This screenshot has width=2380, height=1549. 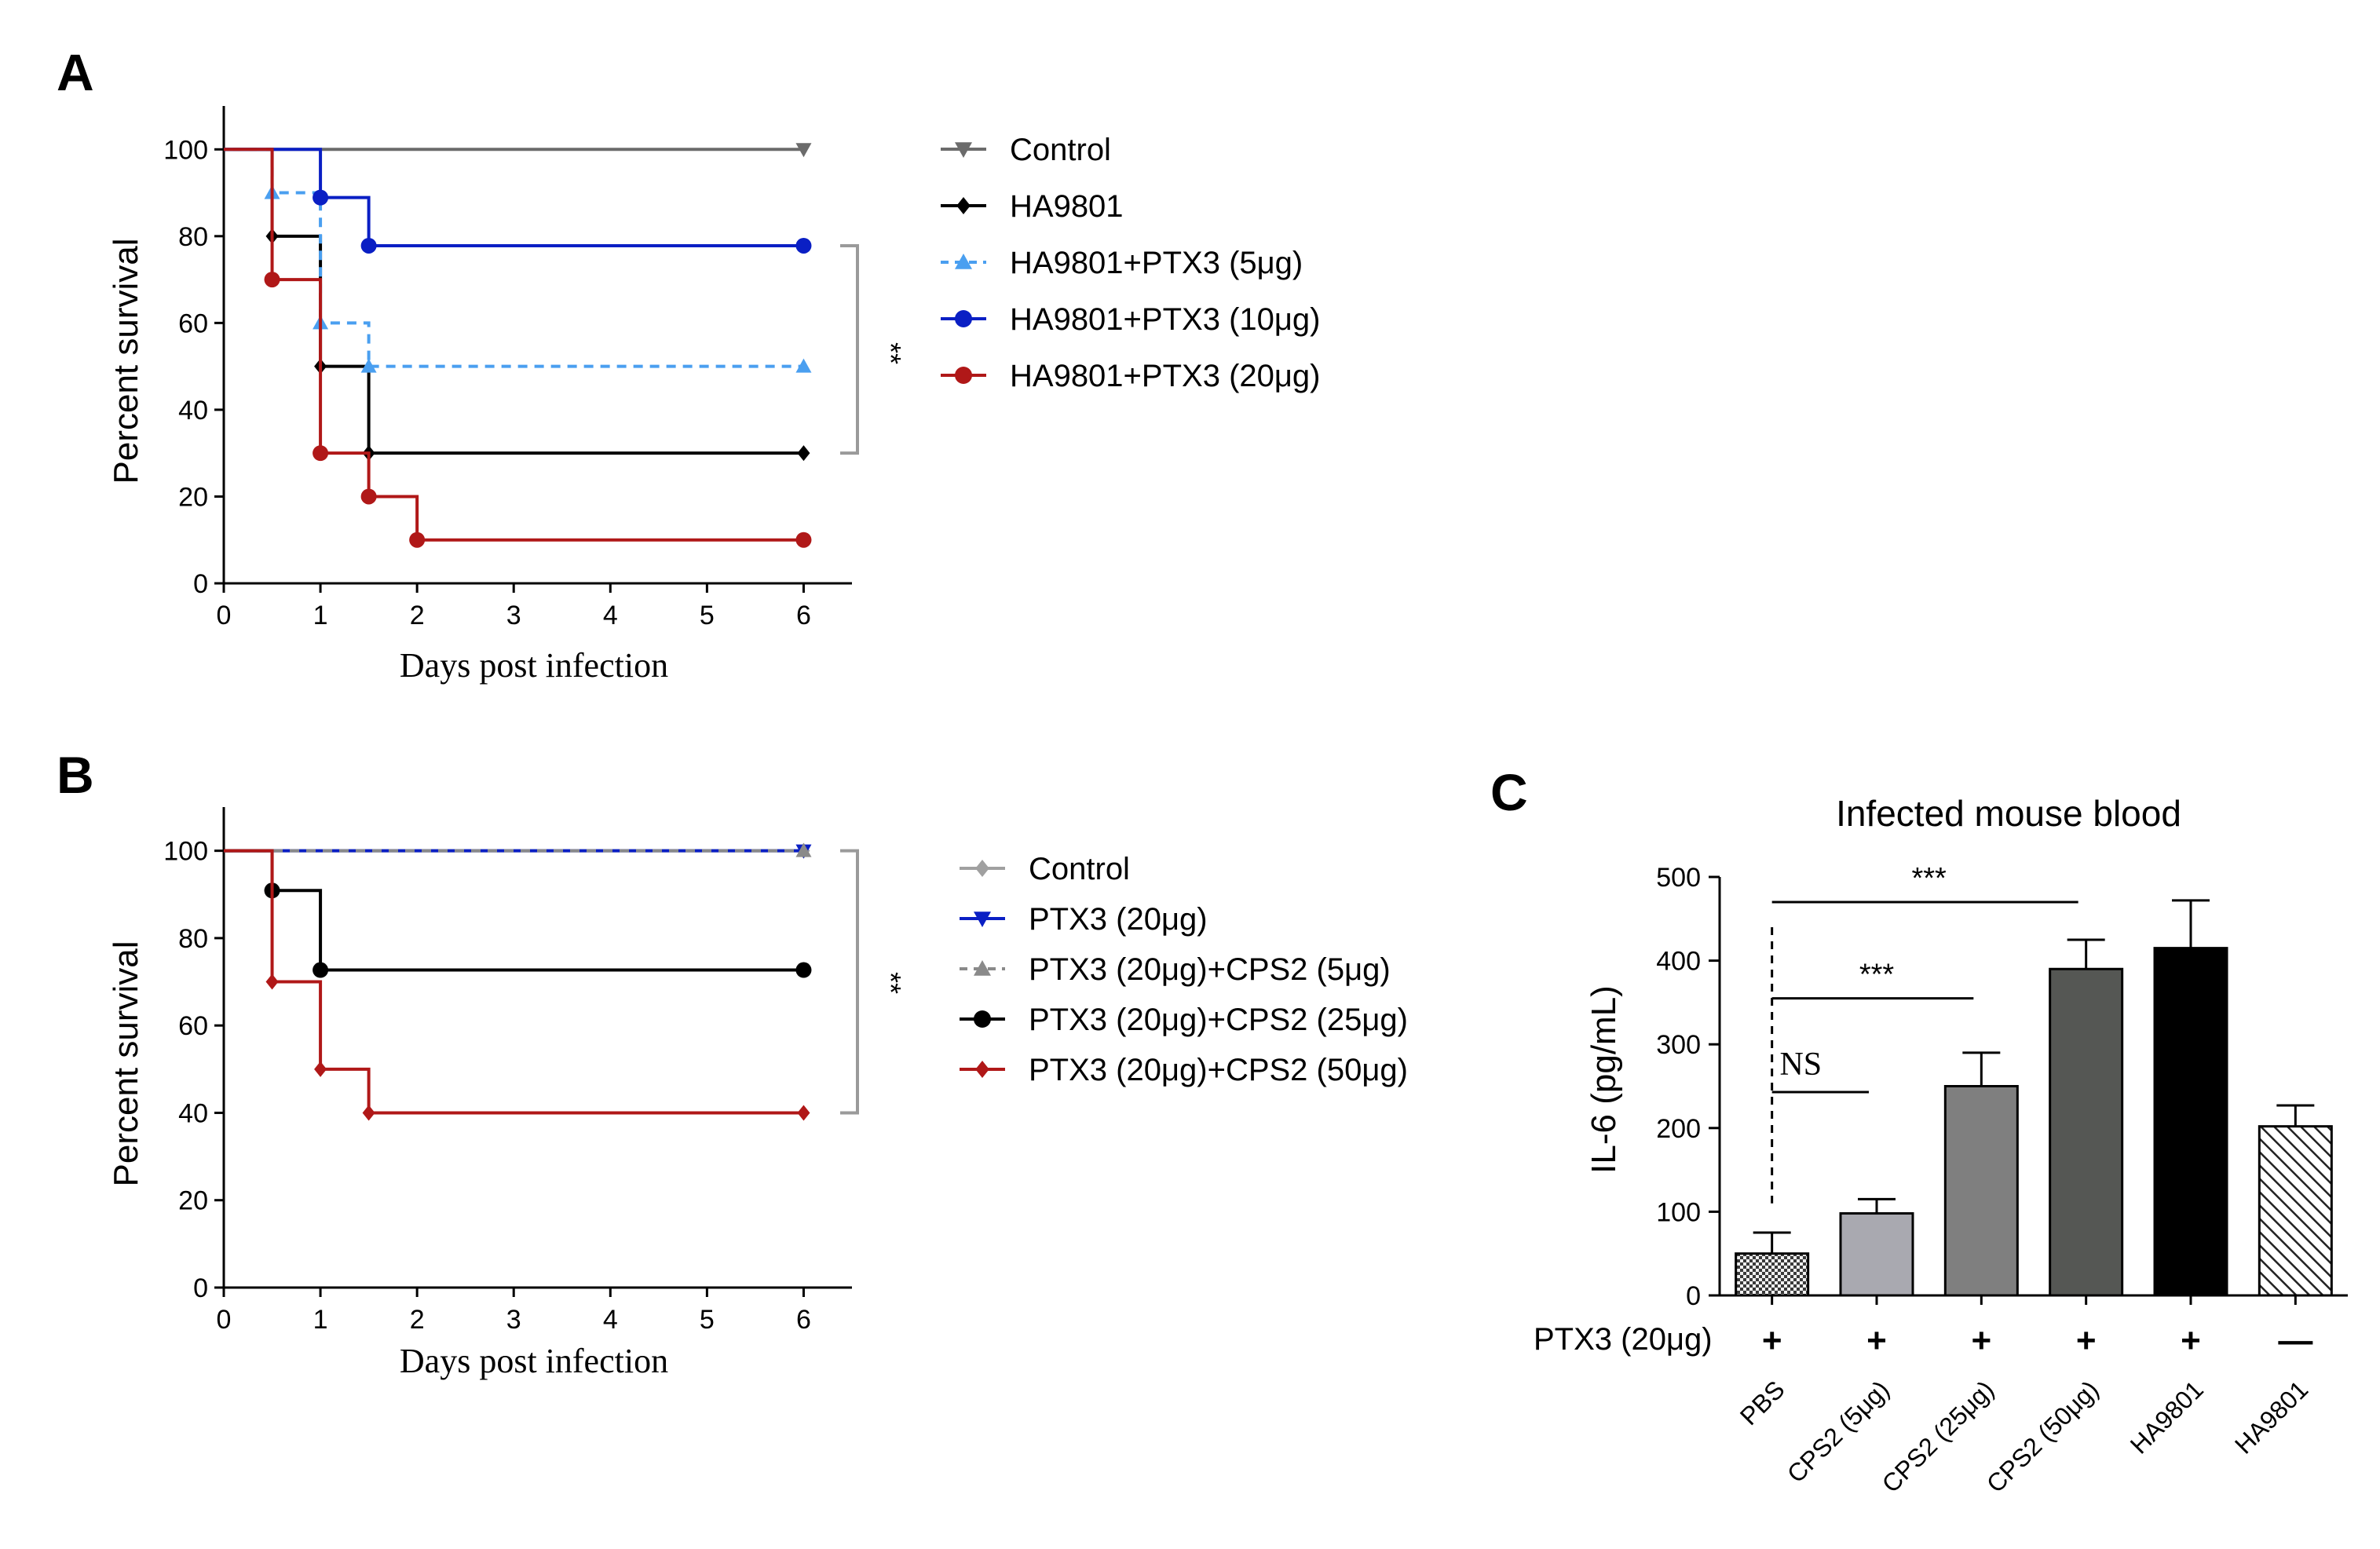 I want to click on b-significance-bracket, so click(x=849, y=982).